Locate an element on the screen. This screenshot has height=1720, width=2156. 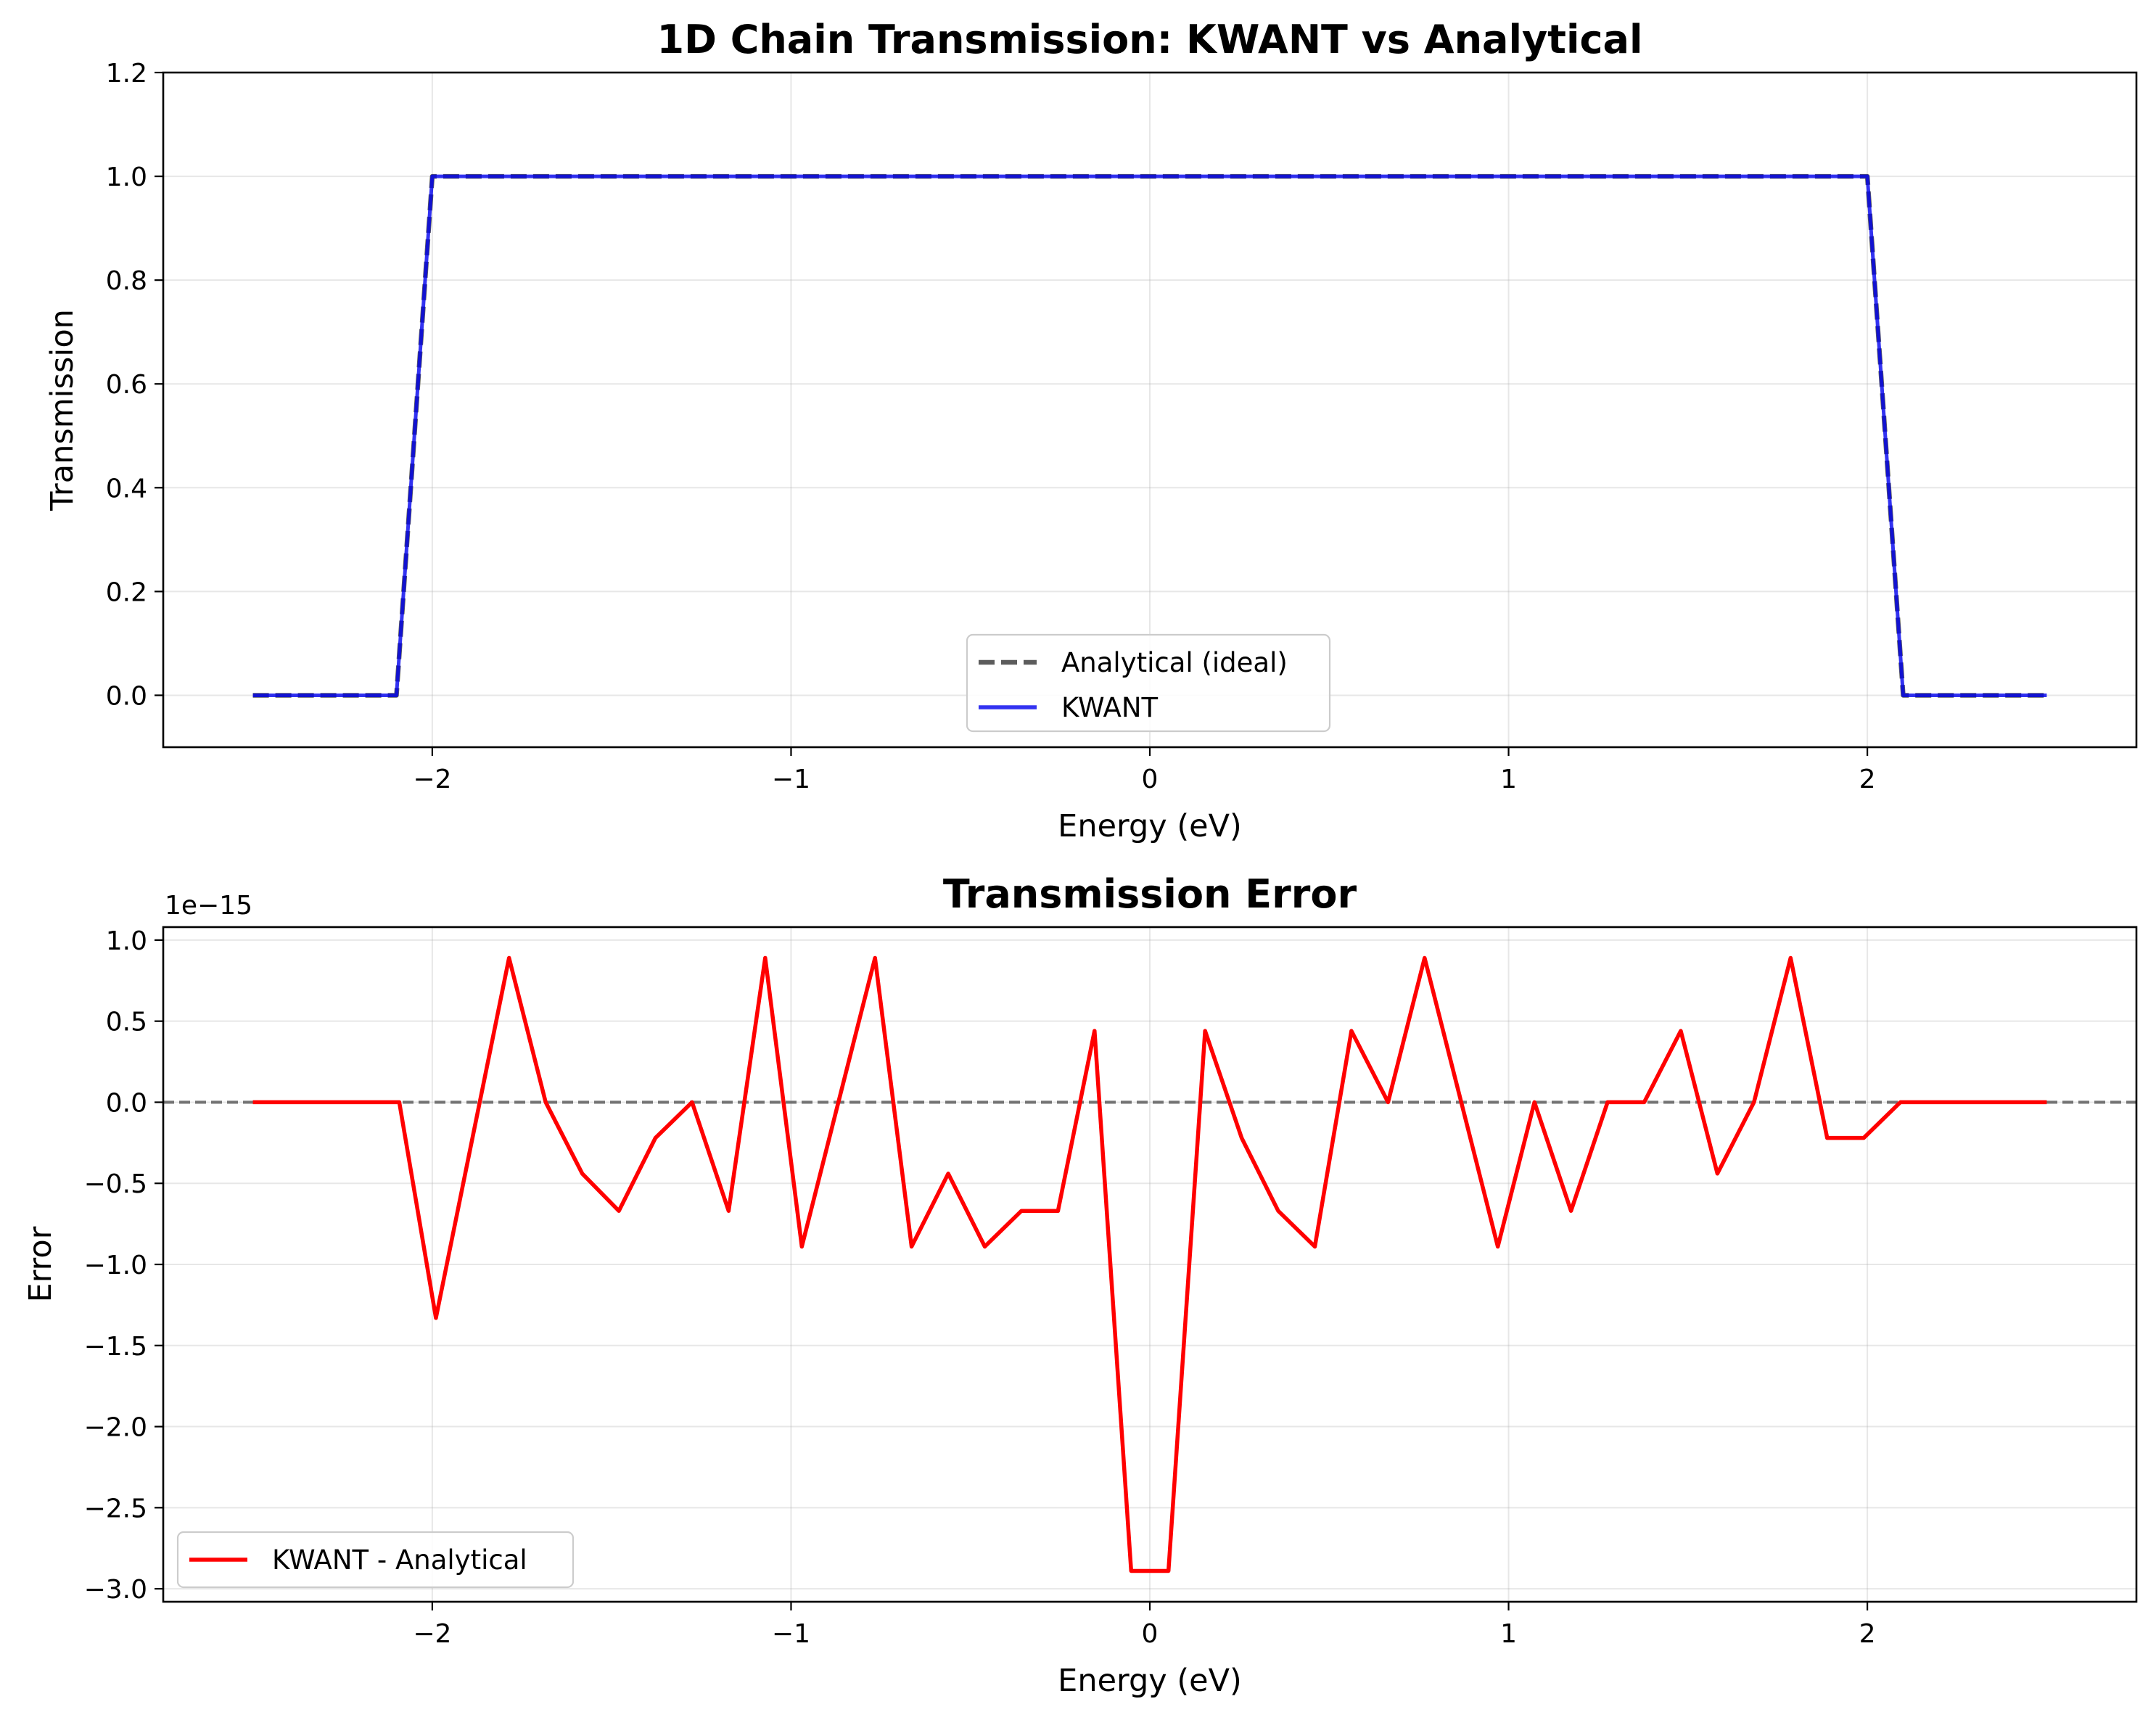
y-tick-label: −2.0 is located at coordinates (115, 1428).